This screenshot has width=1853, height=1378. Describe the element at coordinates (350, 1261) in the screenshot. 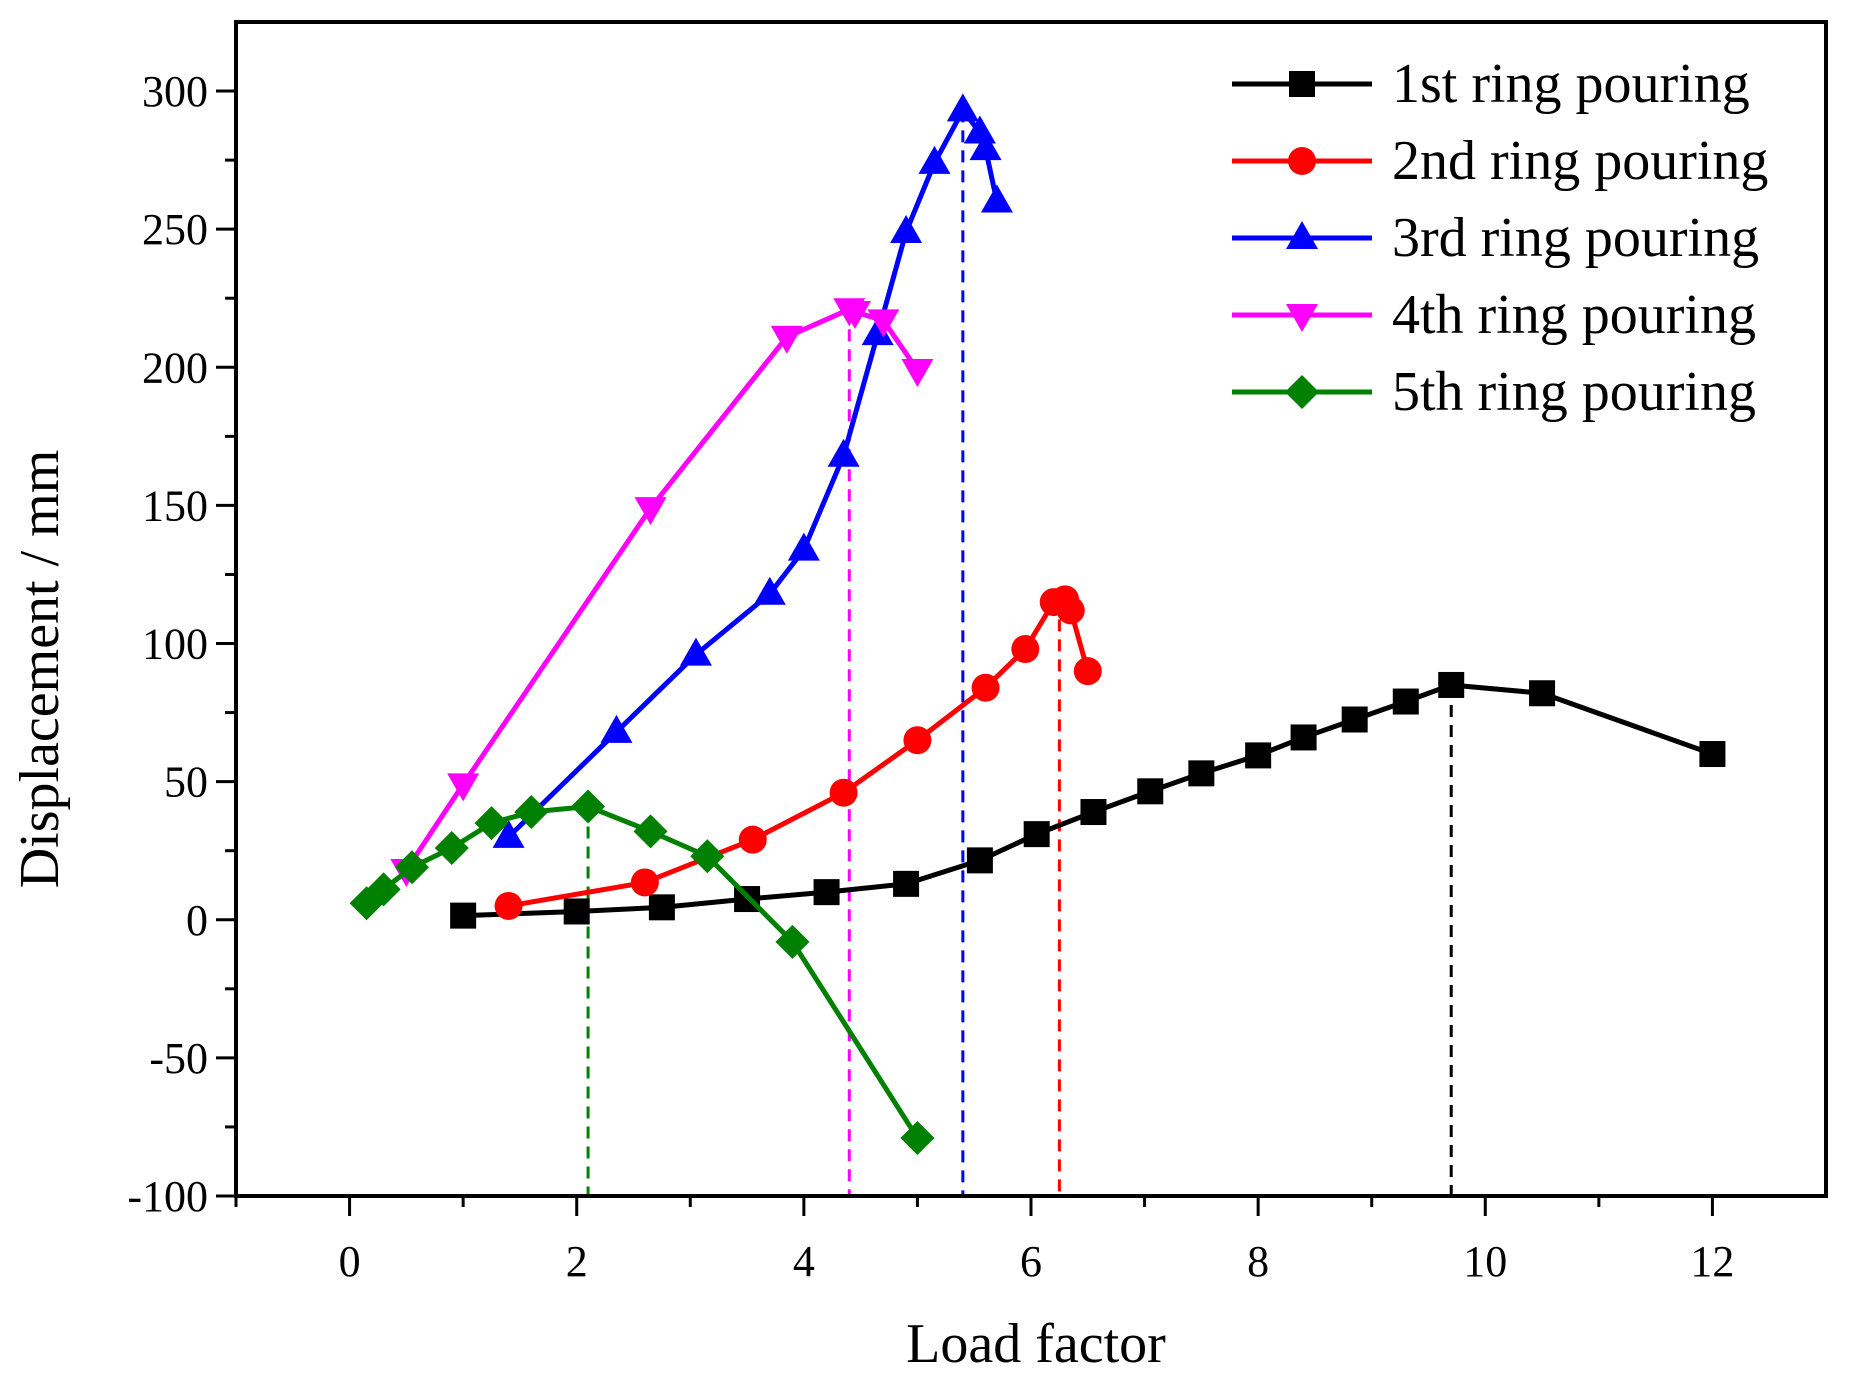

I see `x-tick-label: 0` at that location.